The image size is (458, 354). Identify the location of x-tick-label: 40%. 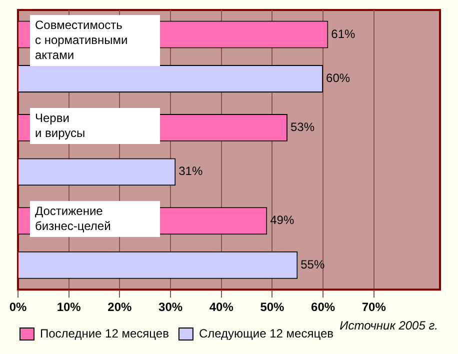
(221, 307).